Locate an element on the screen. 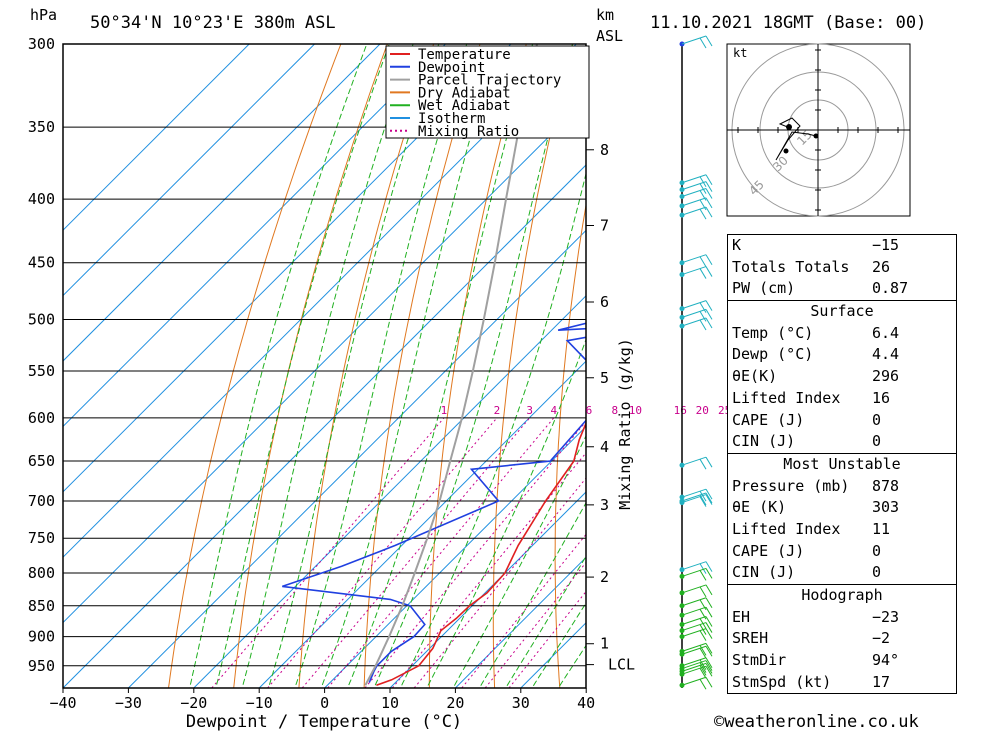 The image size is (1000, 733). wet-adiabat-line is located at coordinates (519, 561).